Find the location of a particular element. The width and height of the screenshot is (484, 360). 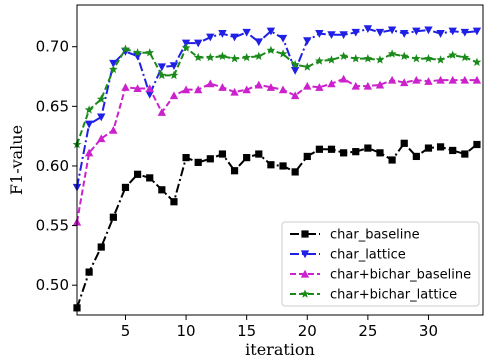

legend-box is located at coordinates (380, 264).